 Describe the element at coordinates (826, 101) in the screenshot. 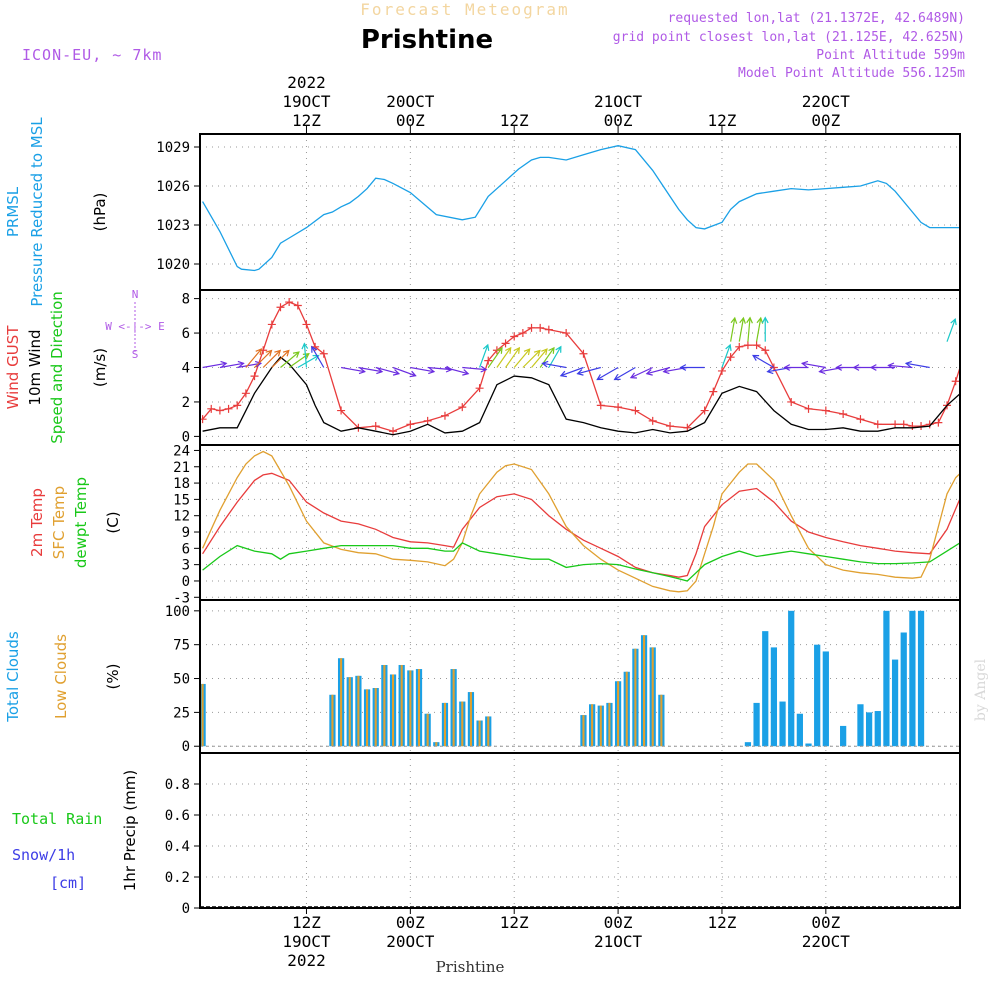

I see `time-label: 22OCT` at that location.